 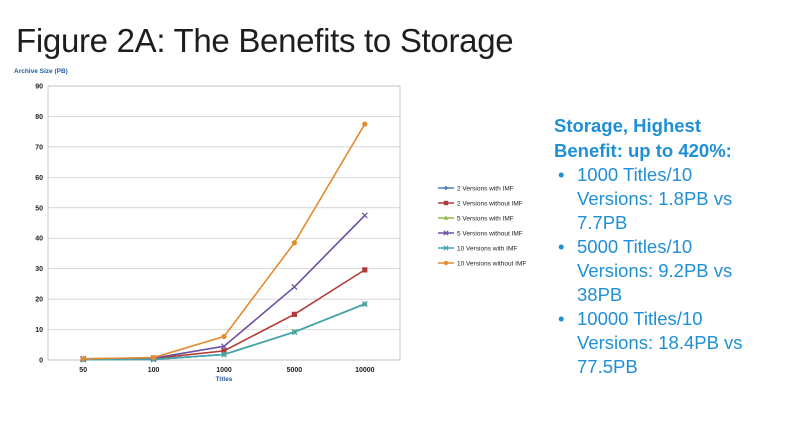 I want to click on y-tick-label: 20, so click(x=39, y=300).